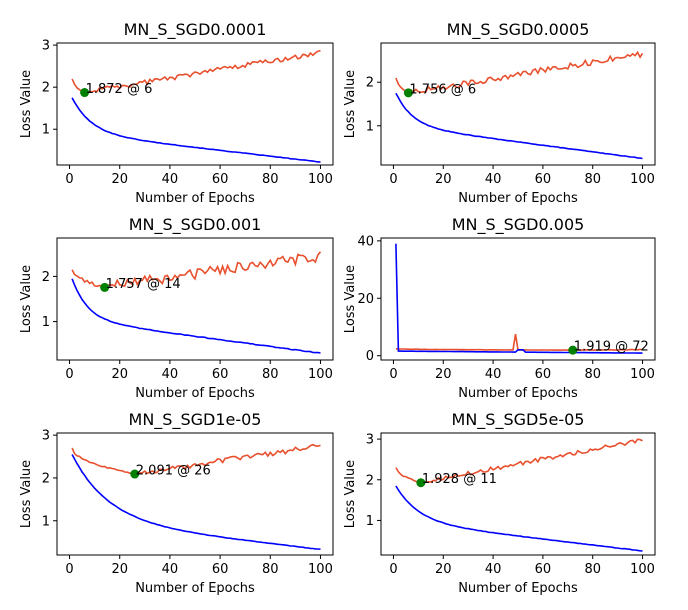 Image resolution: width=688 pixels, height=610 pixels. What do you see at coordinates (442, 89) in the screenshot?
I see `best-point-label: 1.756 @ 6` at bounding box center [442, 89].